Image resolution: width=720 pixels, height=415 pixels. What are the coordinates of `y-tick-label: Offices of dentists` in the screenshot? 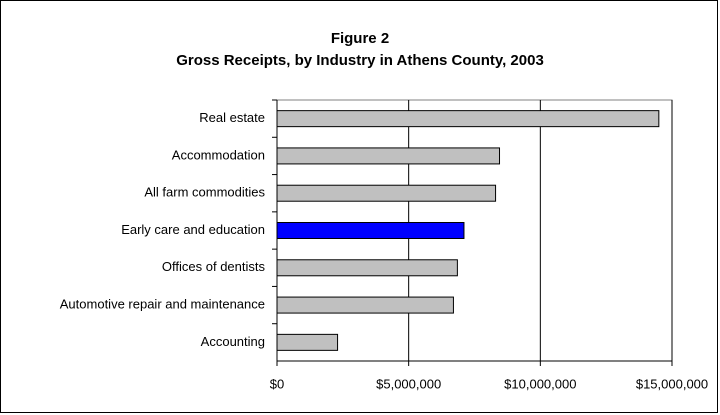 It's located at (214, 266).